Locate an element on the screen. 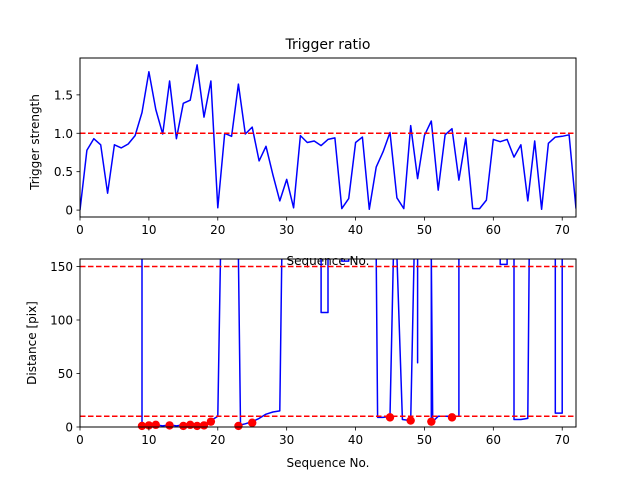 The image size is (640, 480). y-axis-label: Distance [pix] is located at coordinates (32, 343).